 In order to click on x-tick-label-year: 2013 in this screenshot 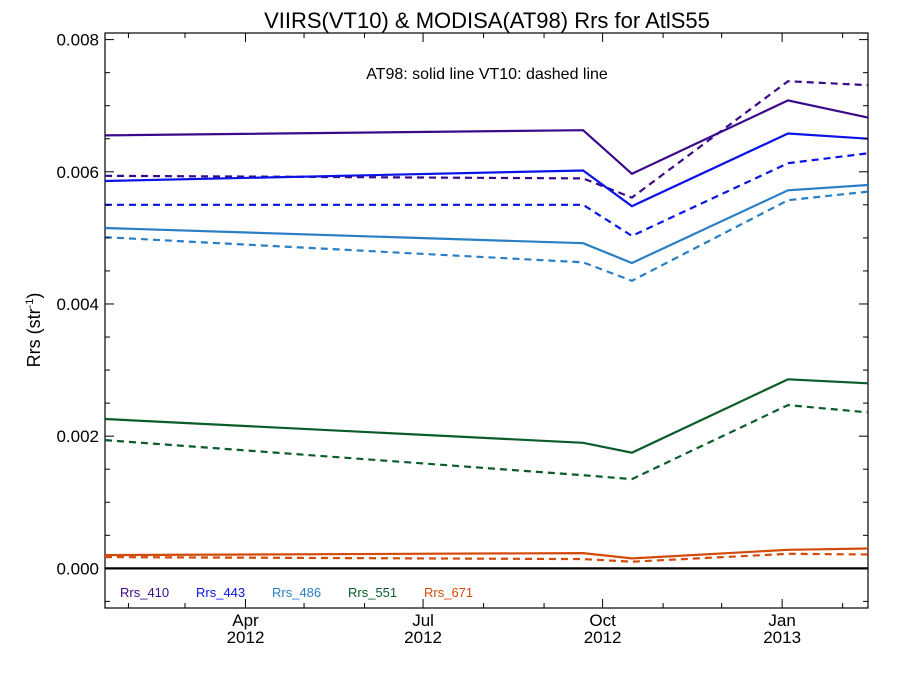, I will do `click(782, 637)`.